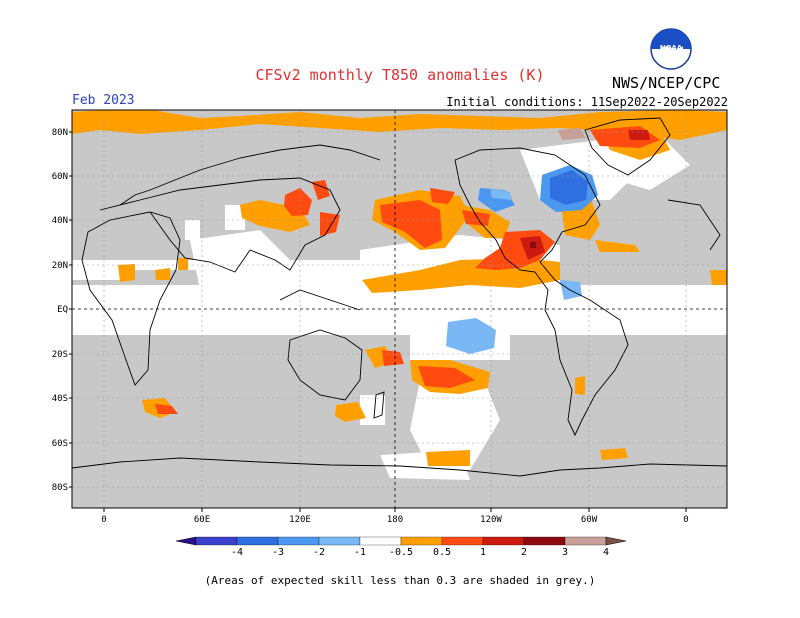  Describe the element at coordinates (60, 399) in the screenshot. I see `lat-label: 40S` at that location.